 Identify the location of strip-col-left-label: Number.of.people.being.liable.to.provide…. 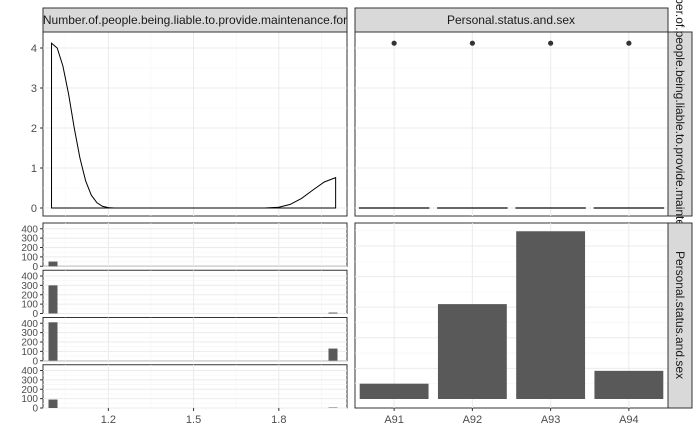
(195, 20).